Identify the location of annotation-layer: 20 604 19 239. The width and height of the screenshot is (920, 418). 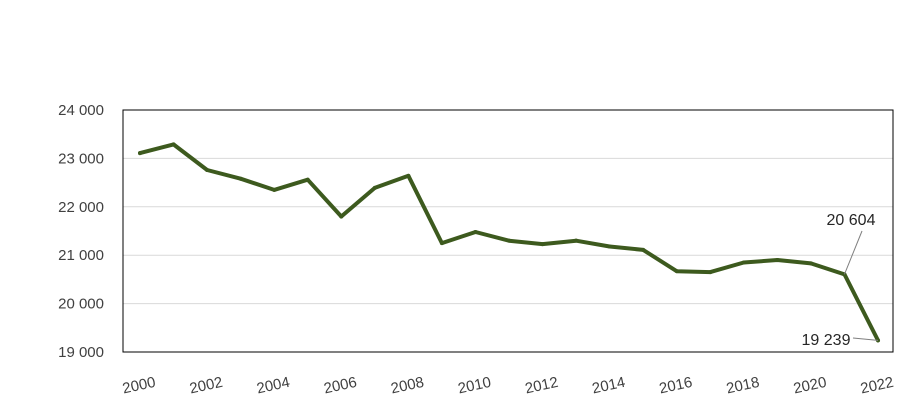
(840, 280).